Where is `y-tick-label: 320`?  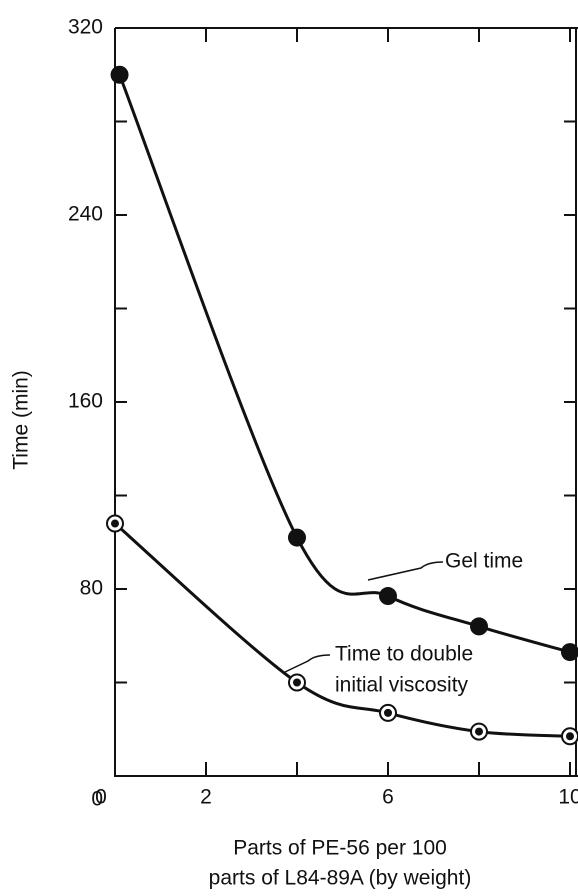 y-tick-label: 320 is located at coordinates (85, 27).